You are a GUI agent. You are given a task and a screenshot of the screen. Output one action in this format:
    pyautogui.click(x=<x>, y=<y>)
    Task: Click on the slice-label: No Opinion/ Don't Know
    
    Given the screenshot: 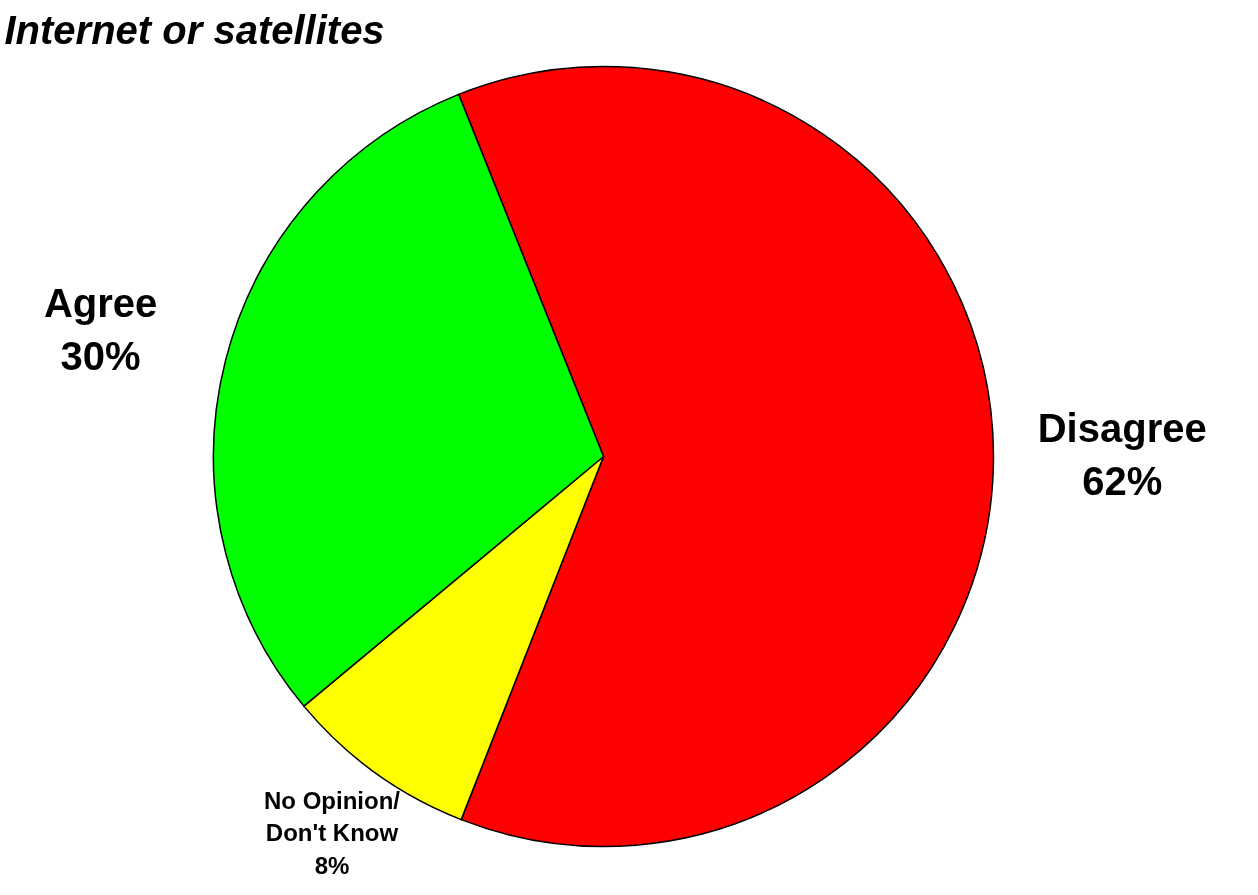 What is the action you would take?
    pyautogui.click(x=332, y=817)
    